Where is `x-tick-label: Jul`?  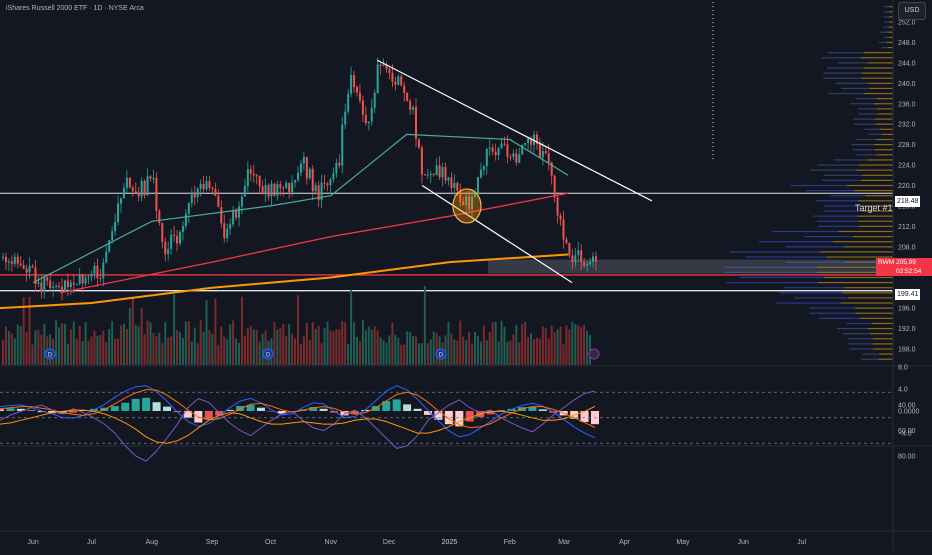 x-tick-label: Jul is located at coordinates (91, 542).